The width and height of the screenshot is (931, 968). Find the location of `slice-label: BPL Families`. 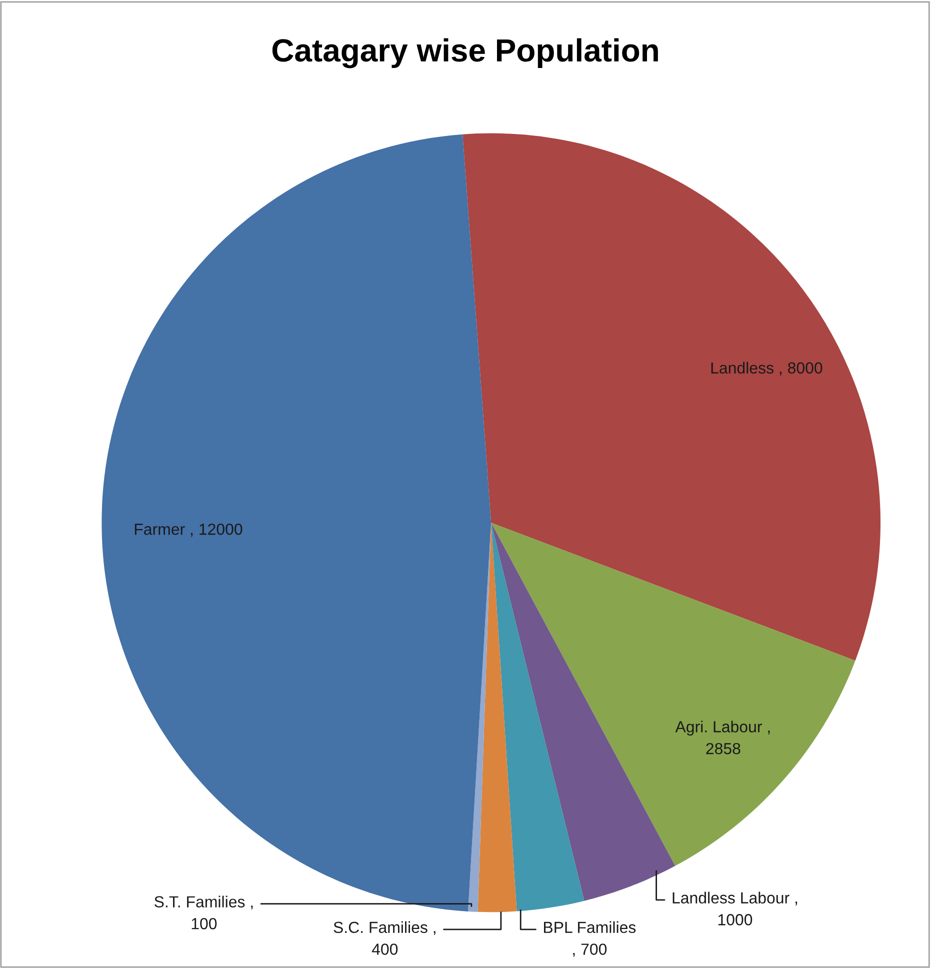

slice-label: BPL Families is located at coordinates (590, 927).